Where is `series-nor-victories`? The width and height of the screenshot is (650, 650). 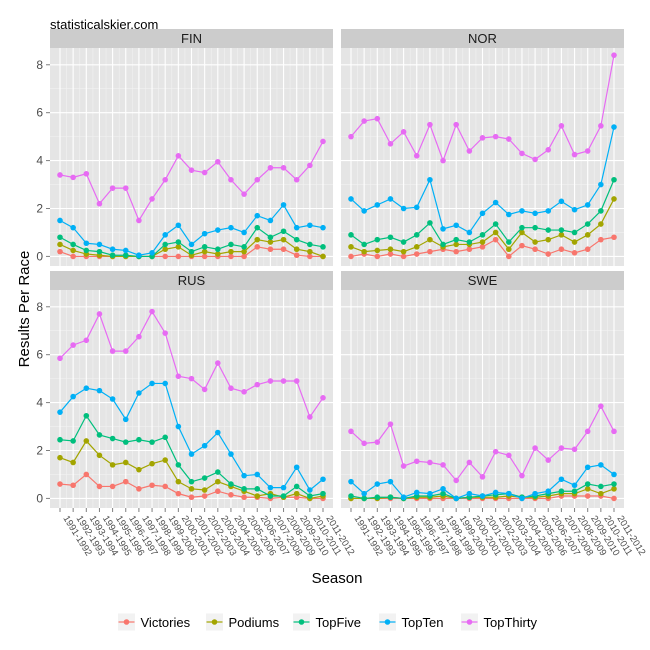 series-nor-victories is located at coordinates (482, 247).